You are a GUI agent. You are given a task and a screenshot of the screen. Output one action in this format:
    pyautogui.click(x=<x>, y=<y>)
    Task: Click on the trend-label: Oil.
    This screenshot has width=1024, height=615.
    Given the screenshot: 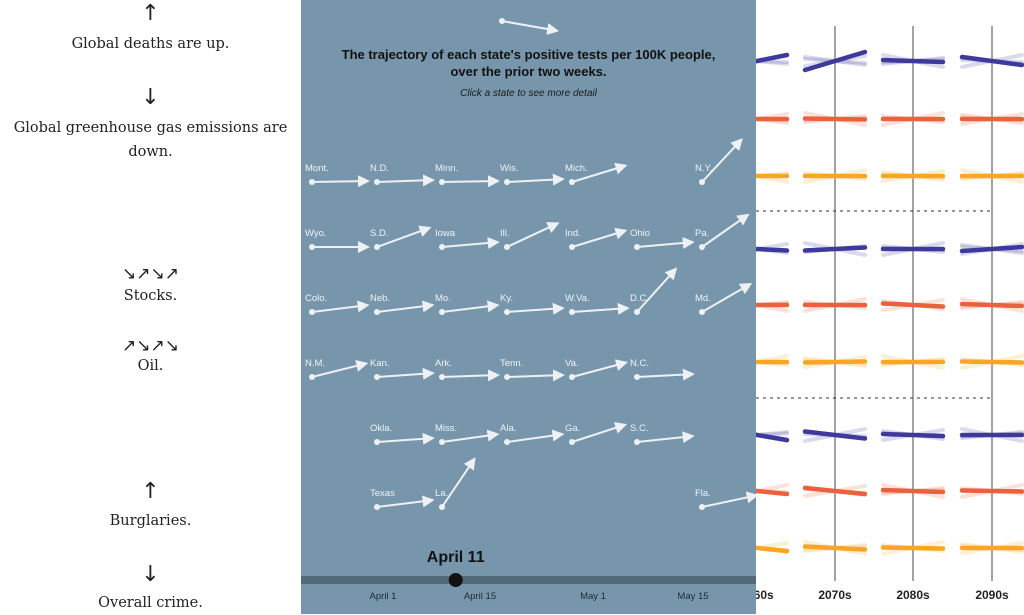 What is the action you would take?
    pyautogui.click(x=150, y=366)
    